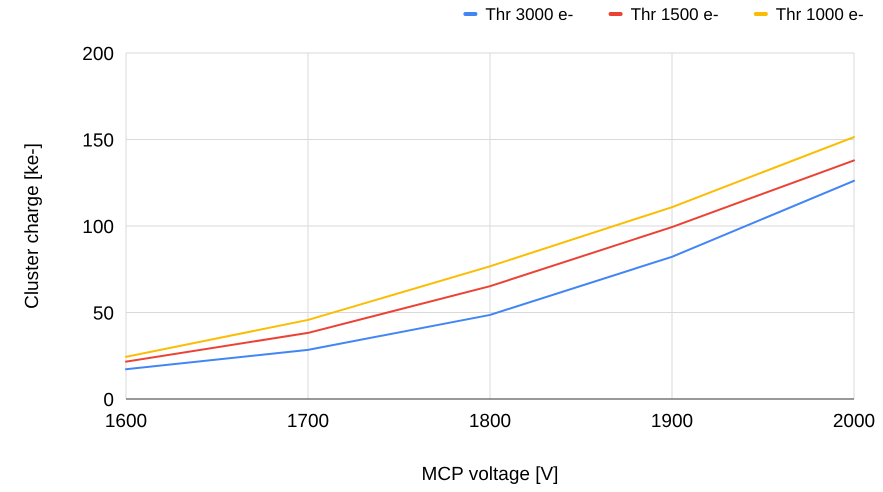 Image resolution: width=883 pixels, height=492 pixels. What do you see at coordinates (529, 14) in the screenshot?
I see `legend-label: Thr 3000 e-` at bounding box center [529, 14].